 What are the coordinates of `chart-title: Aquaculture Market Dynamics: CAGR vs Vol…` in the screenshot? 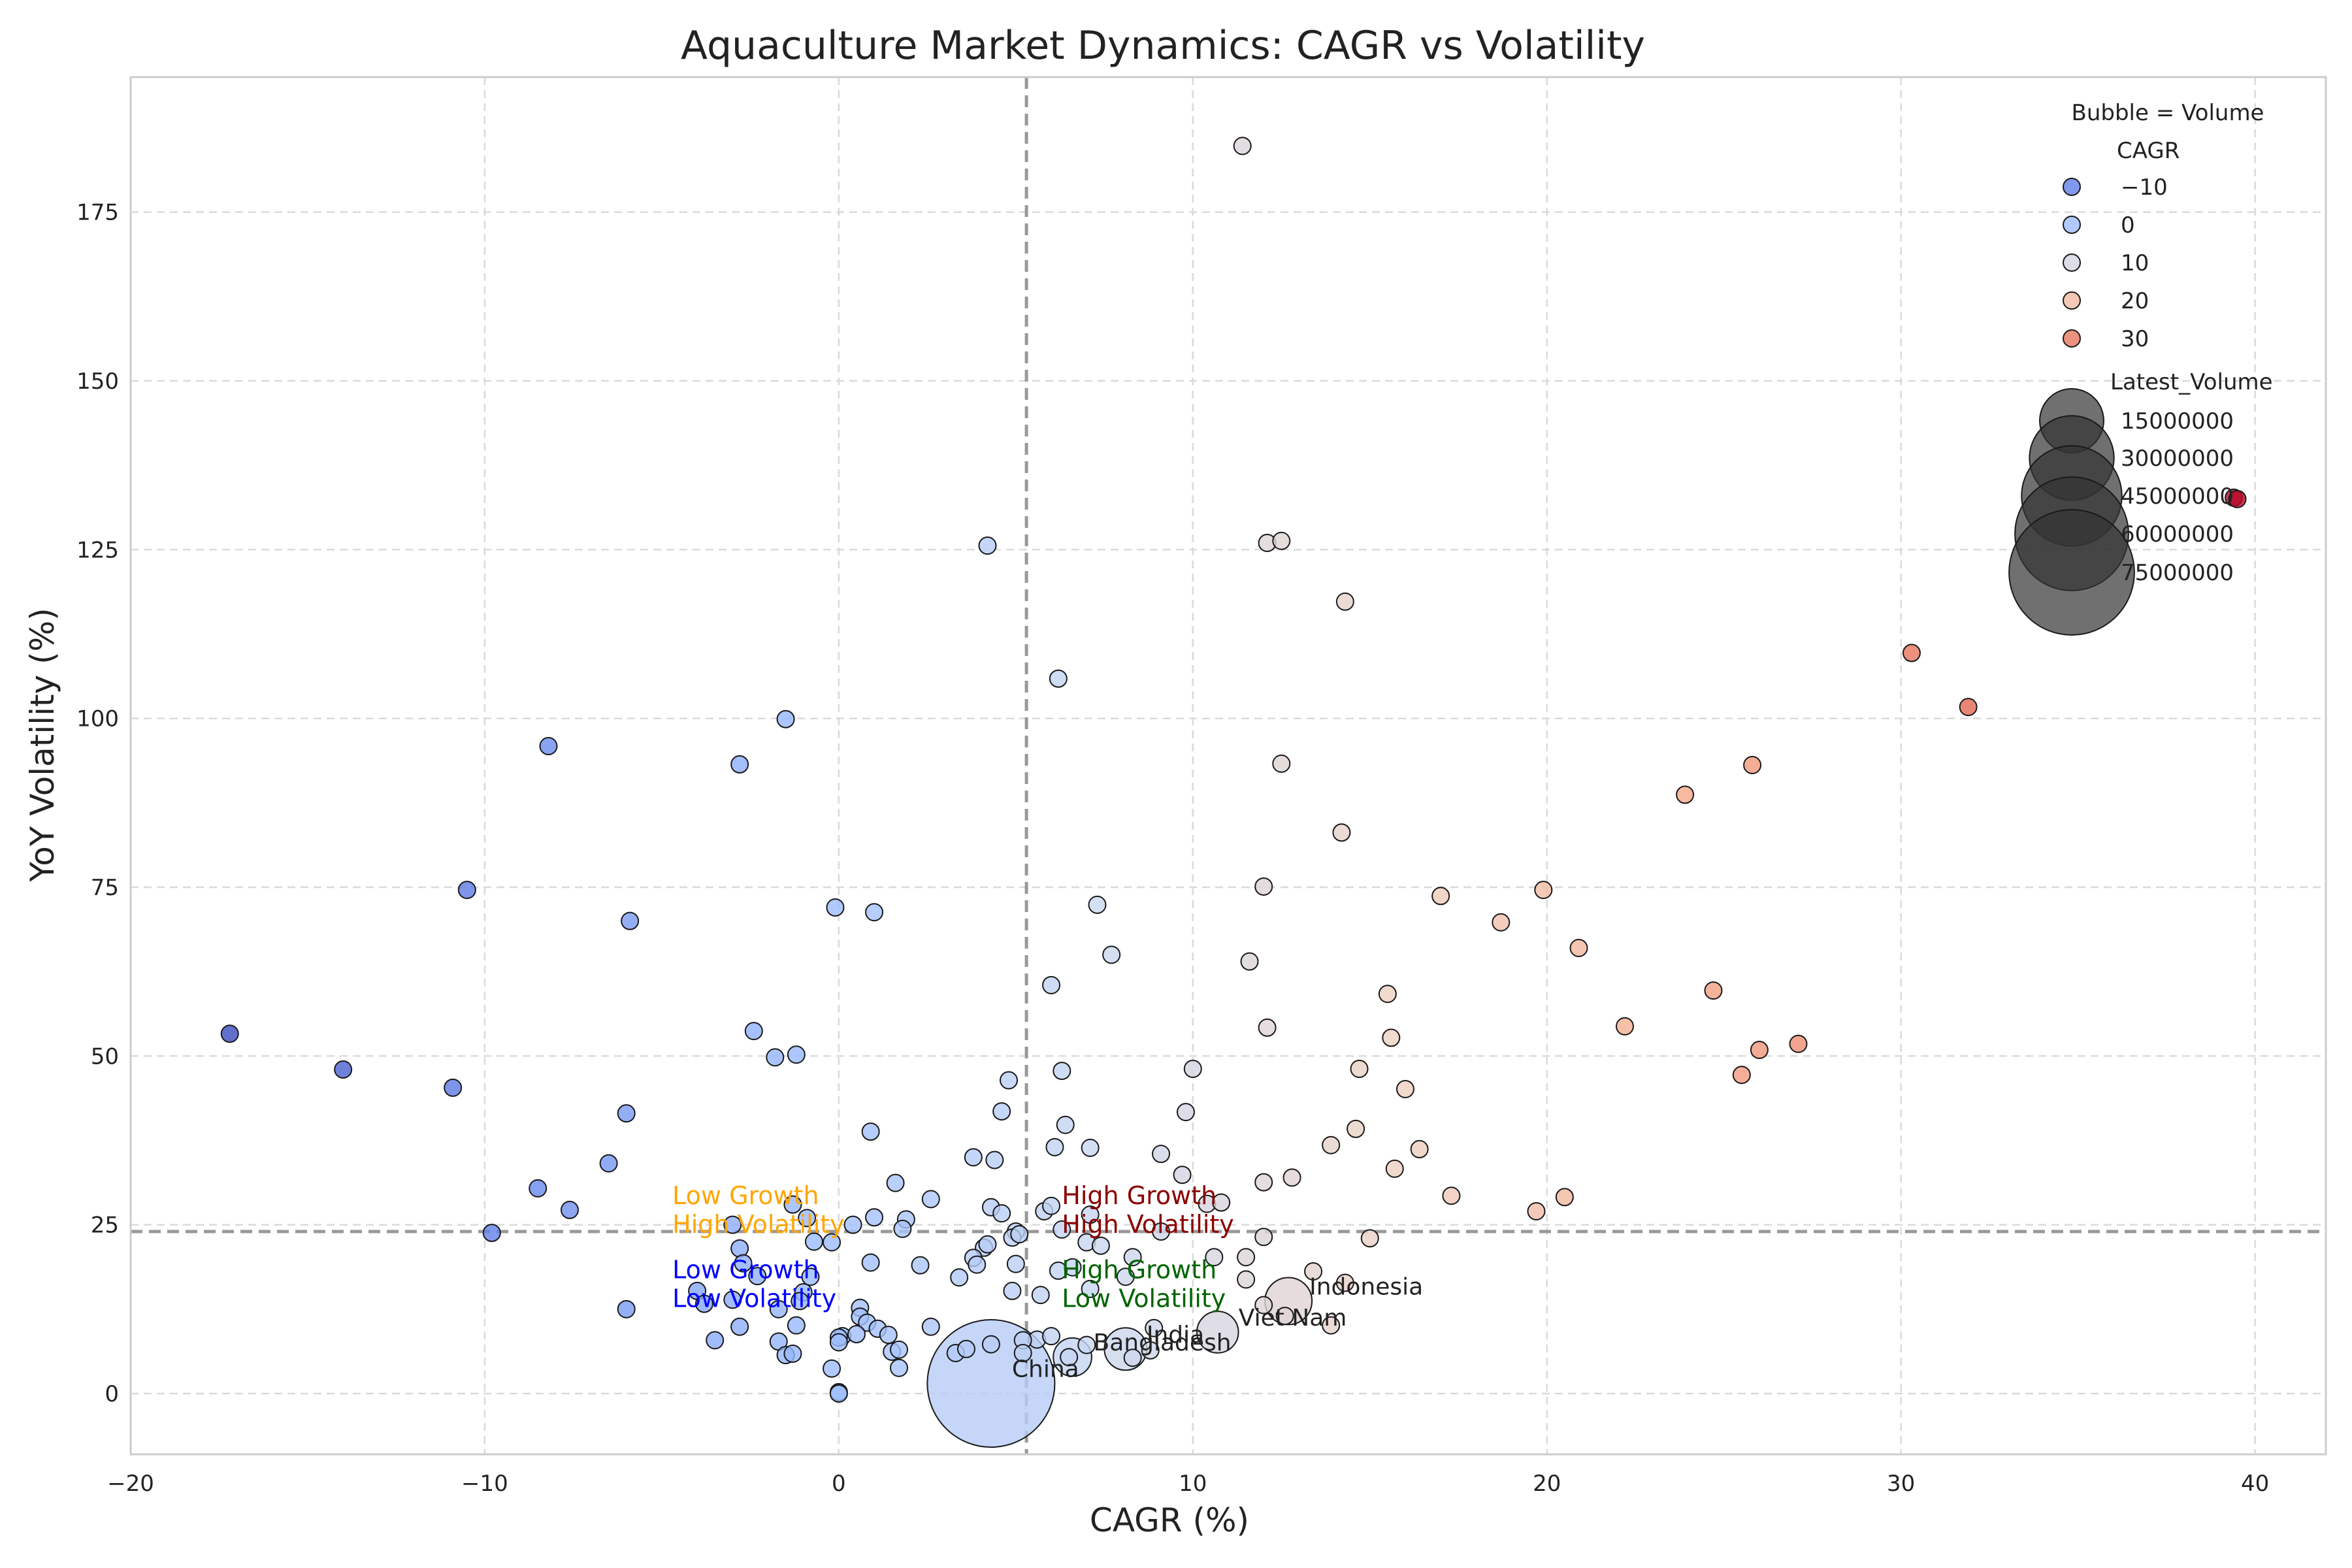 It's located at (1163, 46).